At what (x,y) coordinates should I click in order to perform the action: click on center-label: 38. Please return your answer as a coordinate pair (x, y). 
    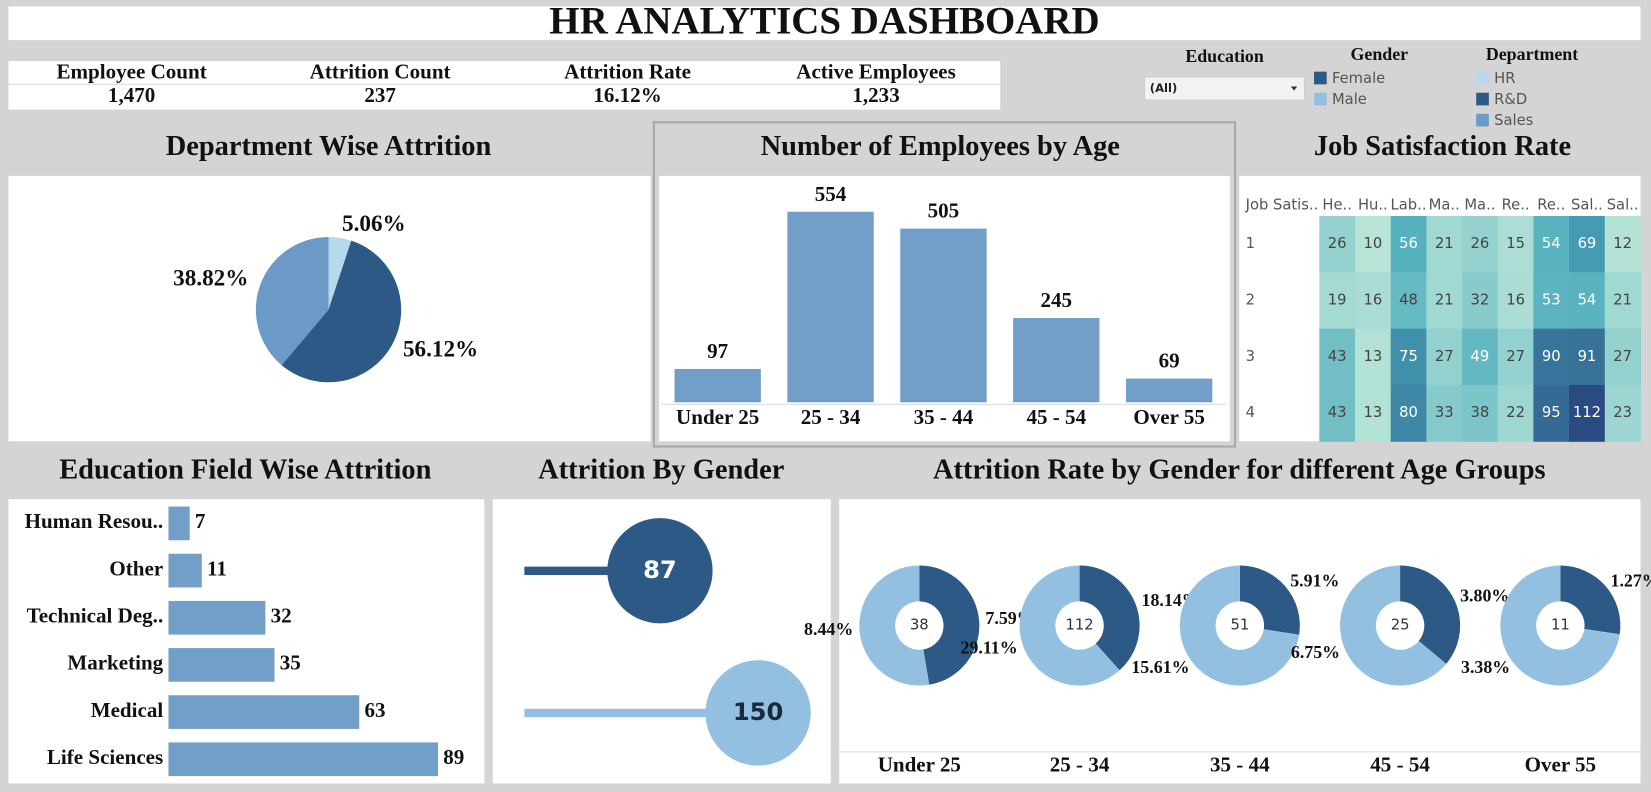
    Looking at the image, I should click on (919, 625).